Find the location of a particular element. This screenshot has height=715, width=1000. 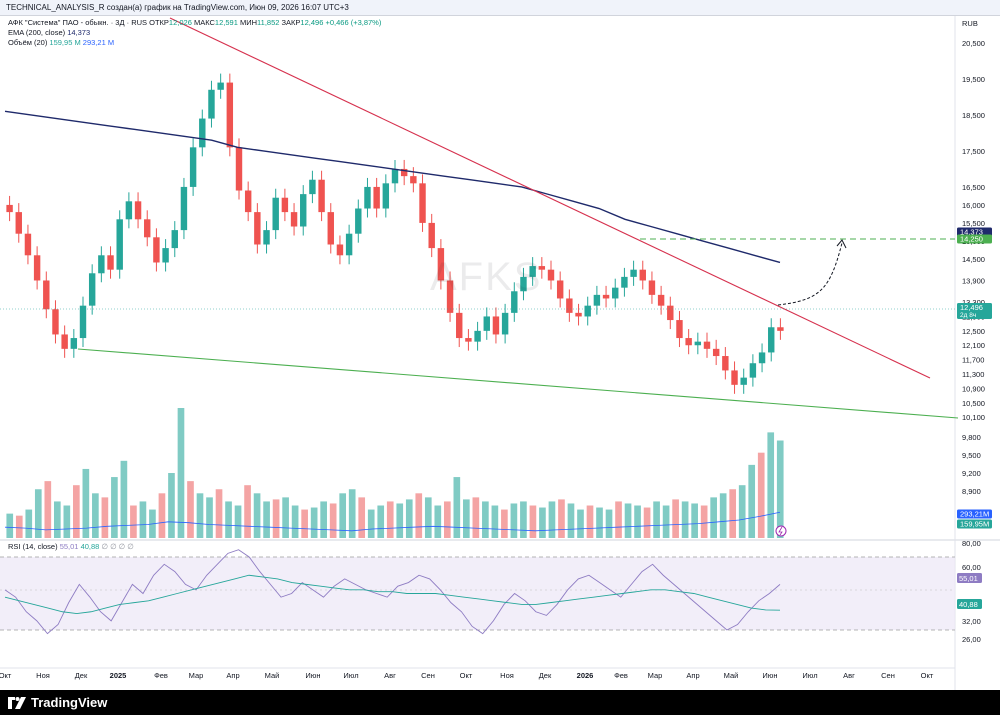

price-badge-sub: 2д 8ч is located at coordinates (968, 315).